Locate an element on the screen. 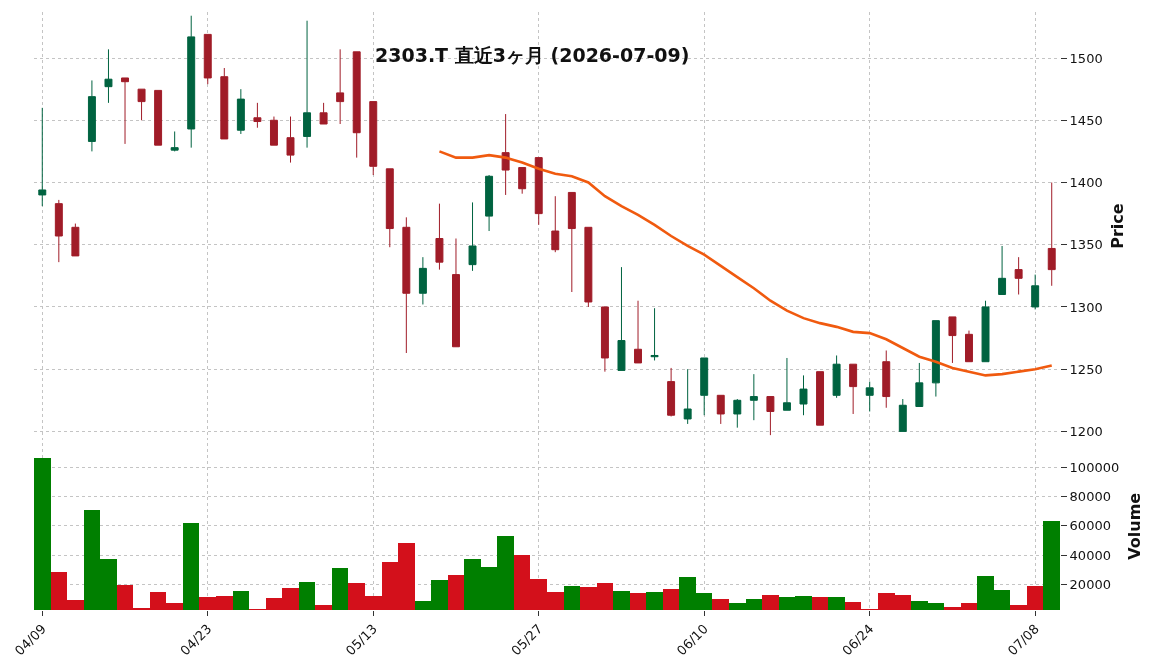 This screenshot has height=670, width=1152. y-tick-label: 20000 is located at coordinates (1090, 584).